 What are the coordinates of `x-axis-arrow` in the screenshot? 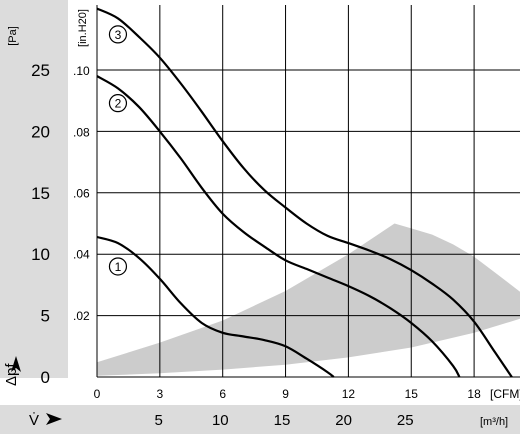 It's located at (54, 419).